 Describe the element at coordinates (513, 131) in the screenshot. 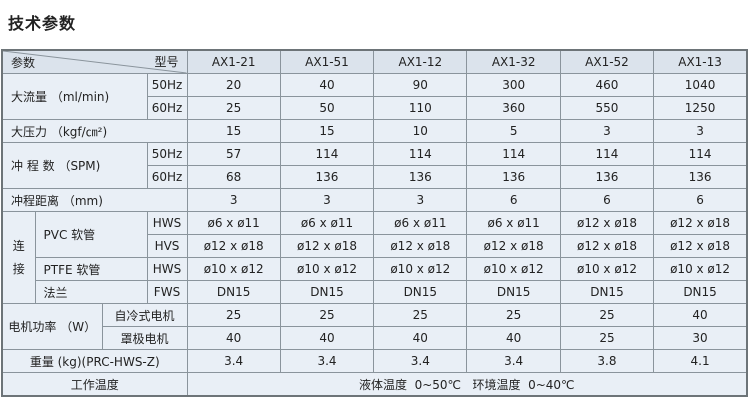

I see `value-cell: 5` at that location.